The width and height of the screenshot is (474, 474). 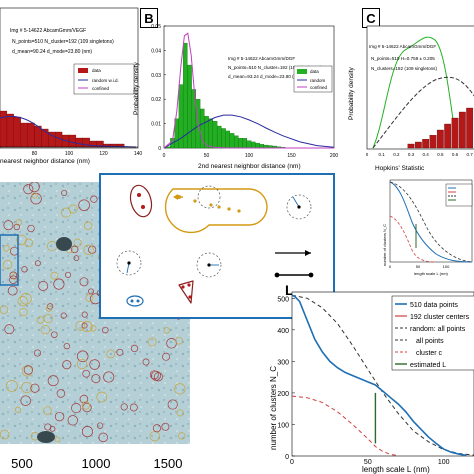 What do you see at coordinates (62, 129) in the screenshot?
I see `panel-a-bars` at bounding box center [62, 129].